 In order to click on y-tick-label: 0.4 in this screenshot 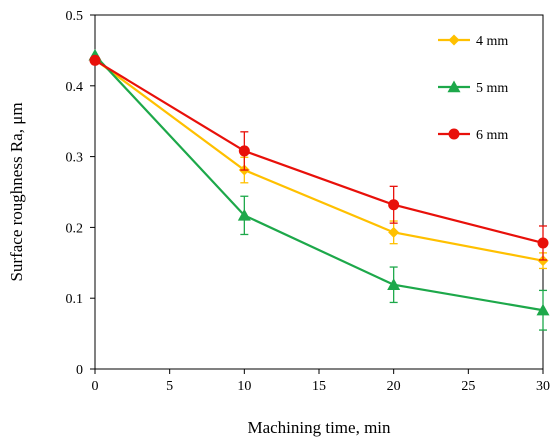, I will do `click(75, 87)`.